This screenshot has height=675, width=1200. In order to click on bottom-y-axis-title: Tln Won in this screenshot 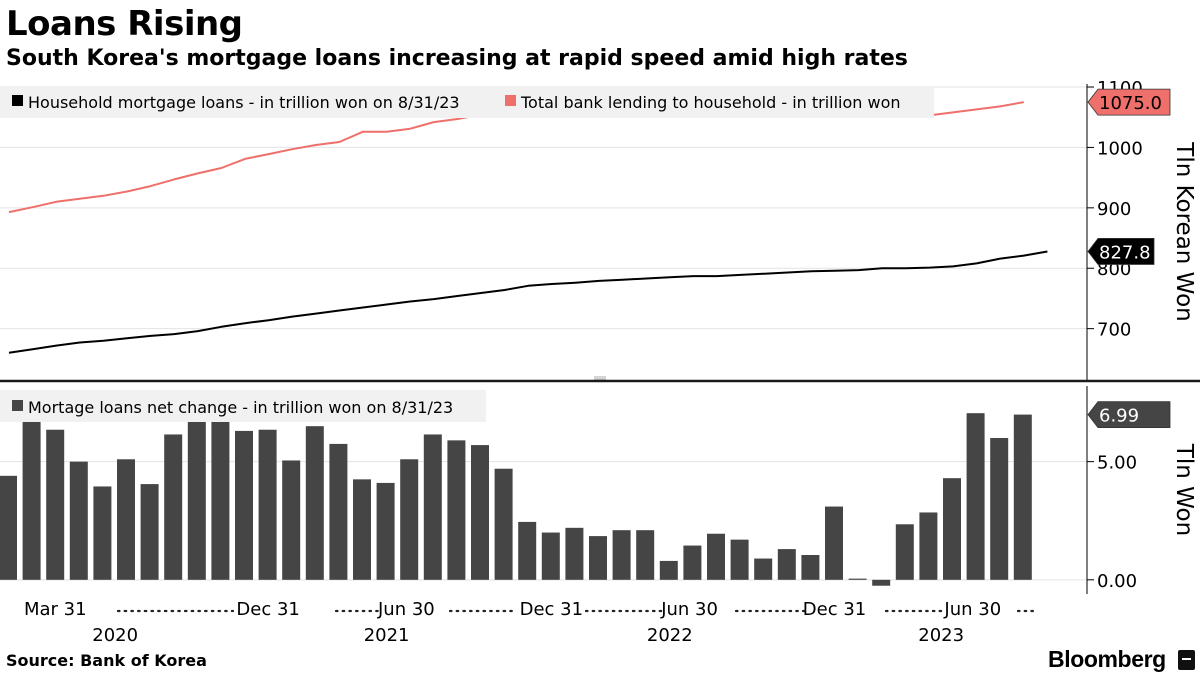, I will do `click(1184, 489)`.